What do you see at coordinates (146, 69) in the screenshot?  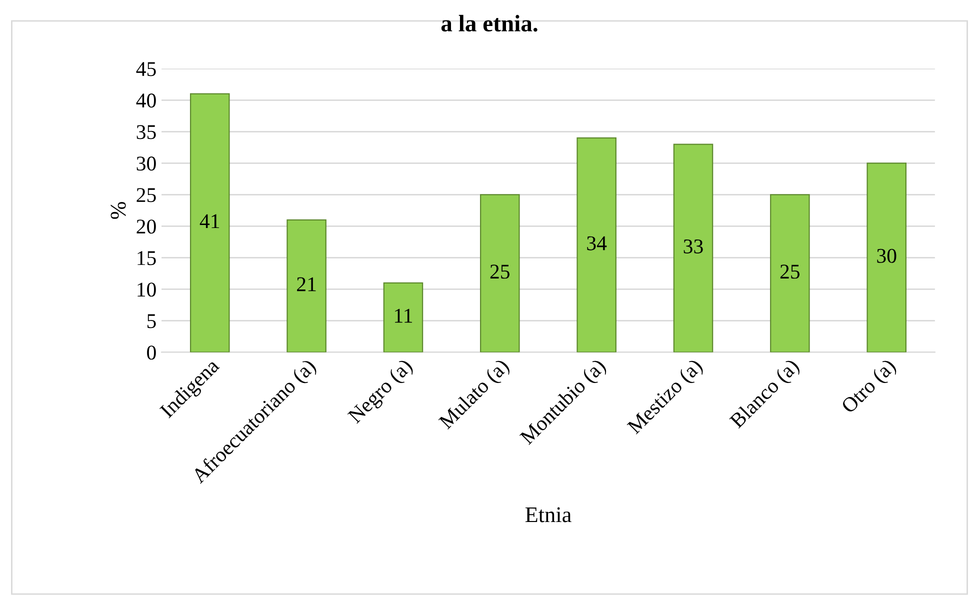 I see `y-tick-label: 45` at bounding box center [146, 69].